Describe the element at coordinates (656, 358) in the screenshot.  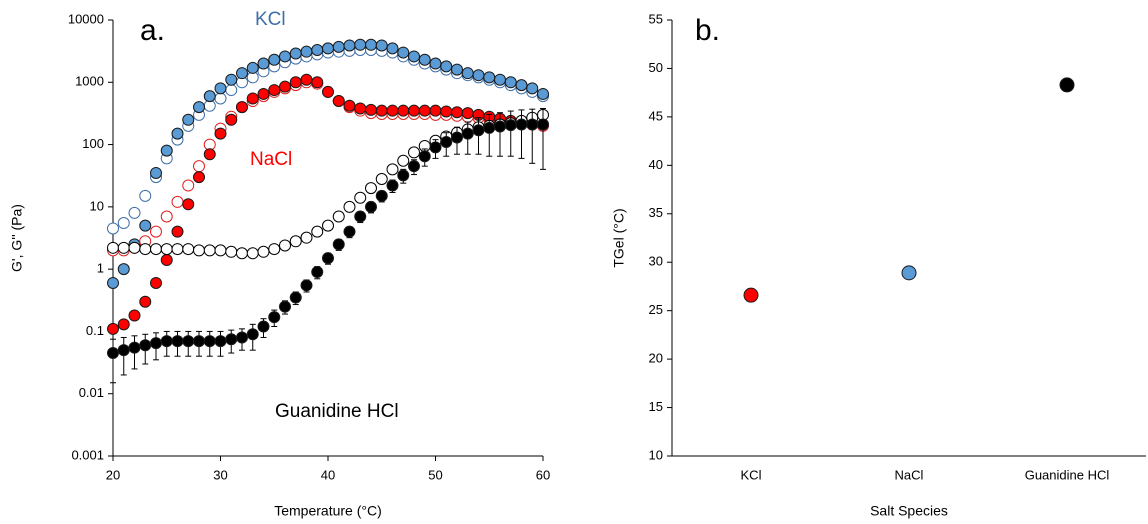
I see `y-tick-label: 20` at that location.